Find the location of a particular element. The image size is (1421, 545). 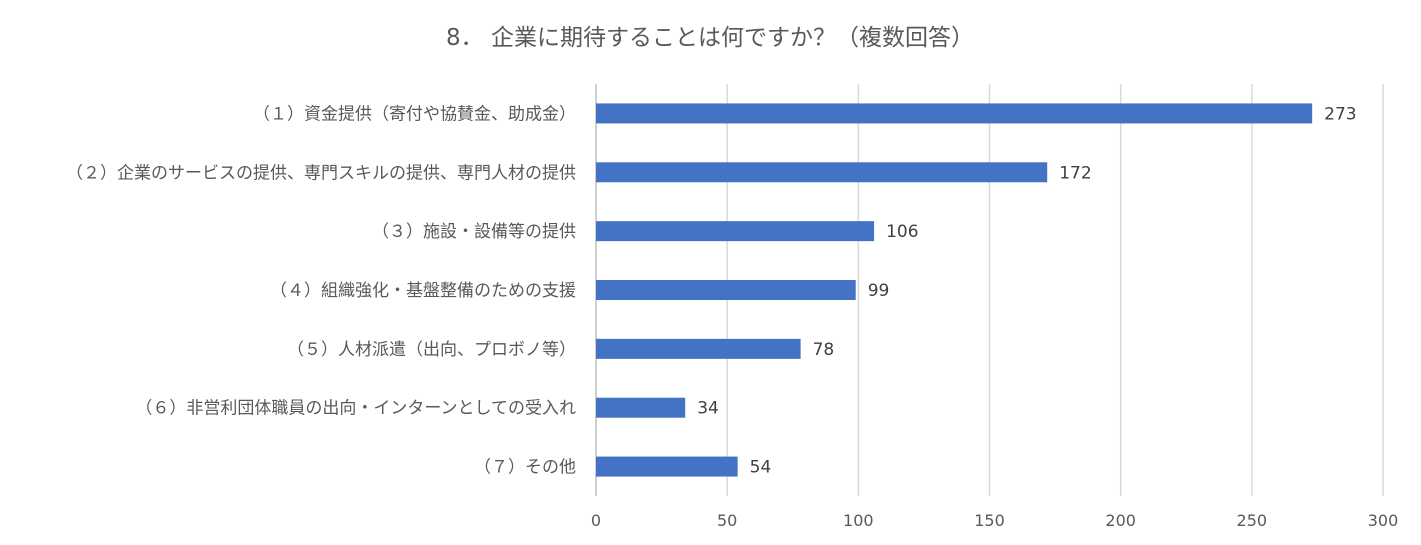

x-tick-label: 300 is located at coordinates (1383, 520).